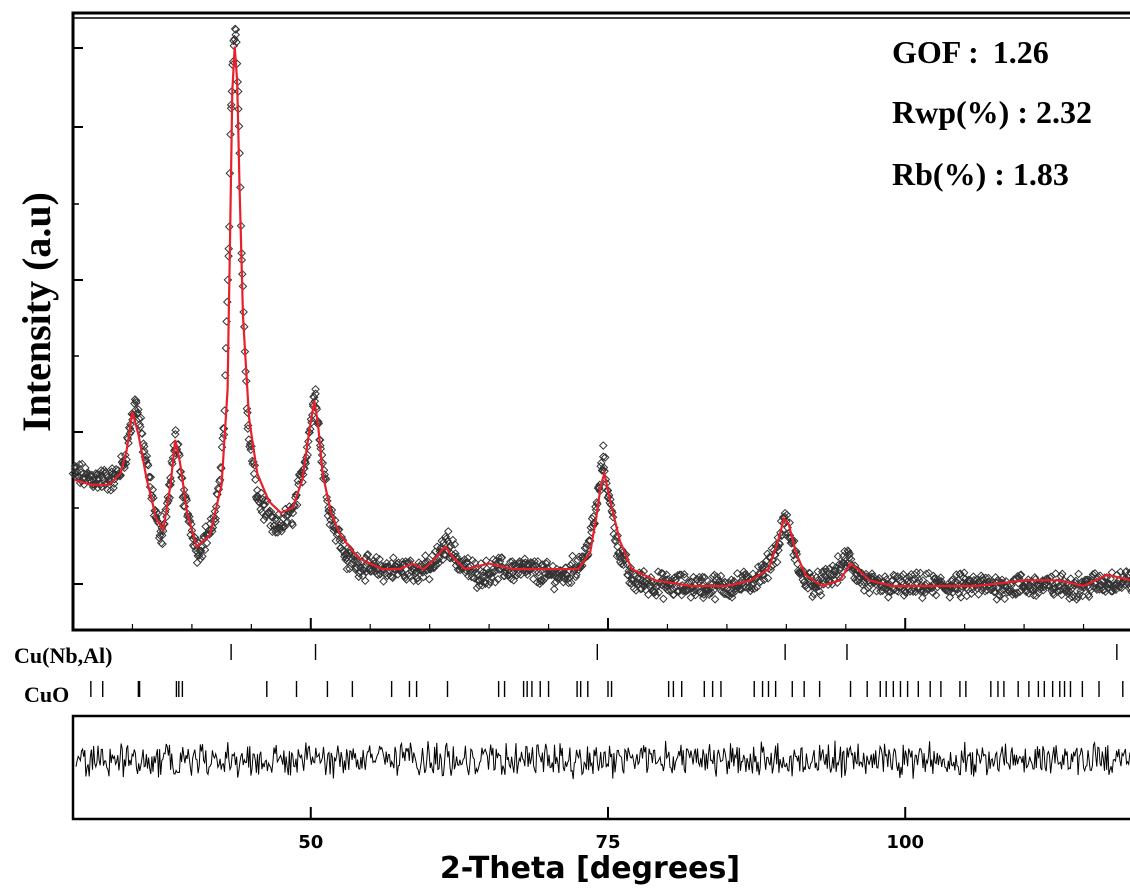 The width and height of the screenshot is (1130, 892). Describe the element at coordinates (610, 670) in the screenshot. I see `bragg-reflection-markers` at that location.